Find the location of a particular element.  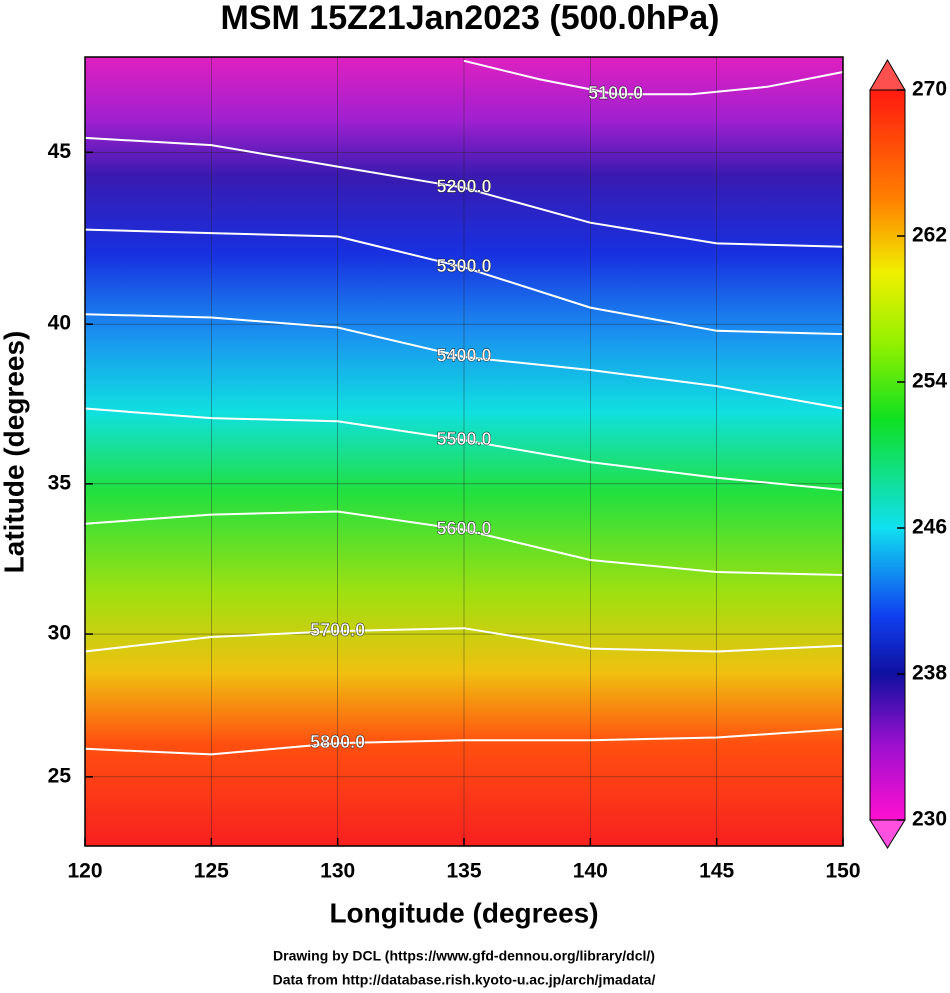

contour-label: 5100.0 is located at coordinates (615, 93).